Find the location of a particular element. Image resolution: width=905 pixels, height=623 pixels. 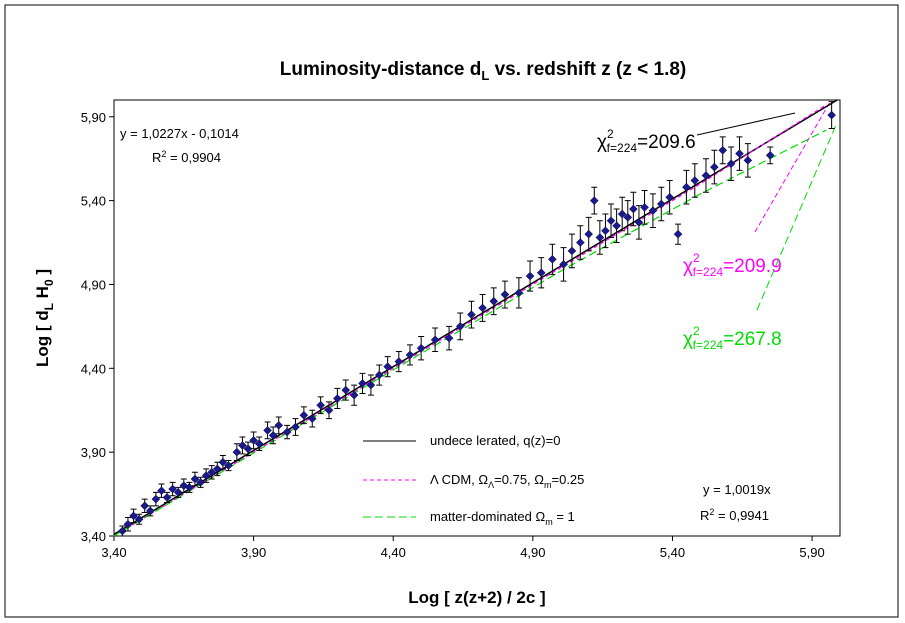

legend-label: matter-dominated Ωm = 1 is located at coordinates (502, 518).